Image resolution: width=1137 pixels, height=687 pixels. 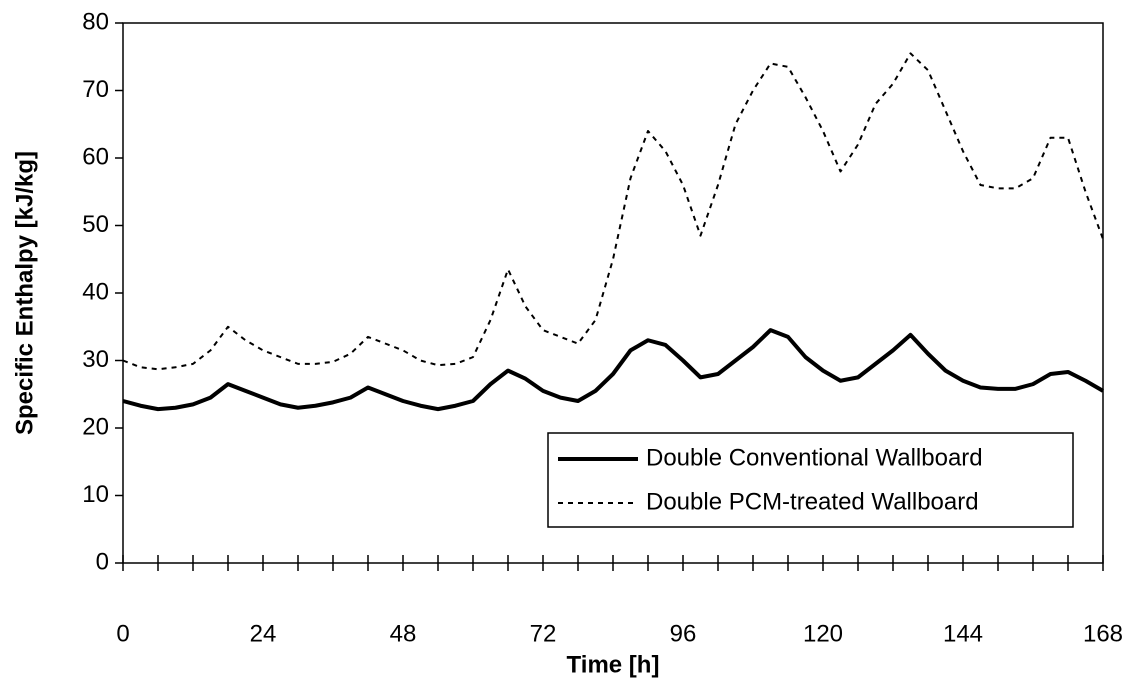 I want to click on x-tick-label: 168, so click(x=1103, y=633).